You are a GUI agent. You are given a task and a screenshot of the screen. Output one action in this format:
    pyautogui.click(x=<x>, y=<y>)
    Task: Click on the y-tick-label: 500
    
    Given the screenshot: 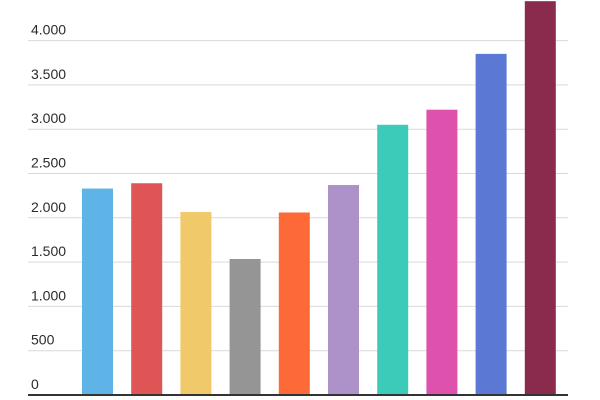 What is the action you would take?
    pyautogui.click(x=43, y=340)
    